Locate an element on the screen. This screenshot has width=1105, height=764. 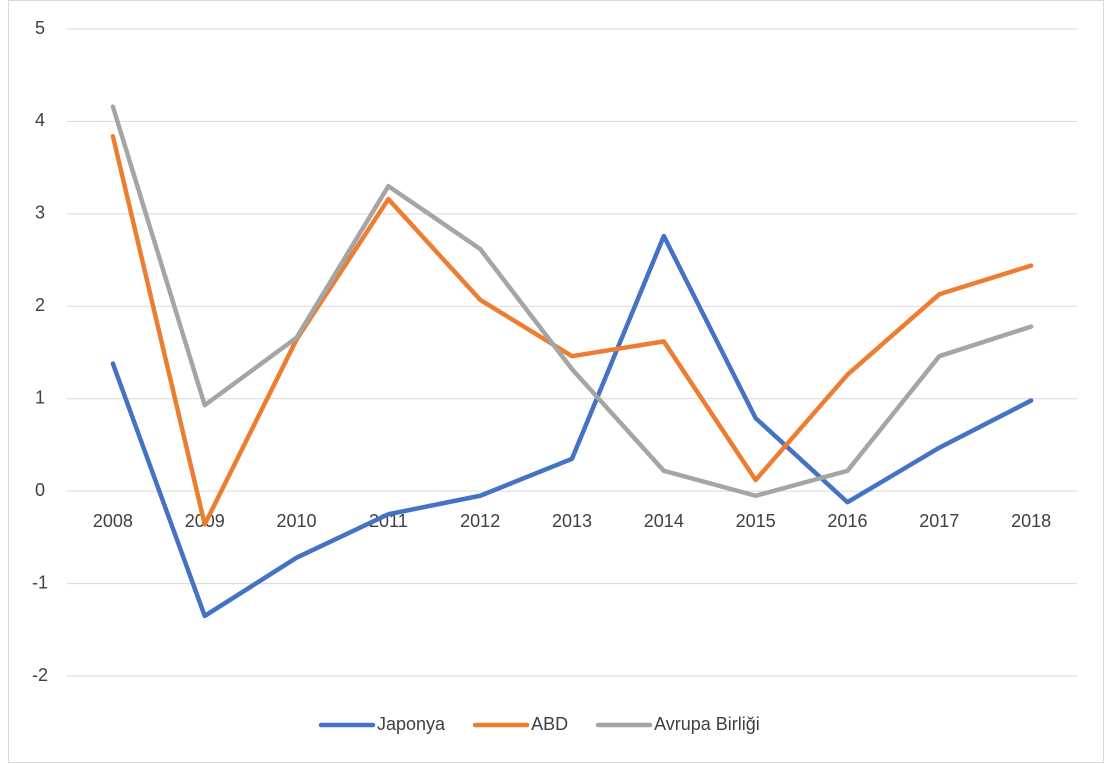
x-tick-label: 2017 is located at coordinates (939, 521).